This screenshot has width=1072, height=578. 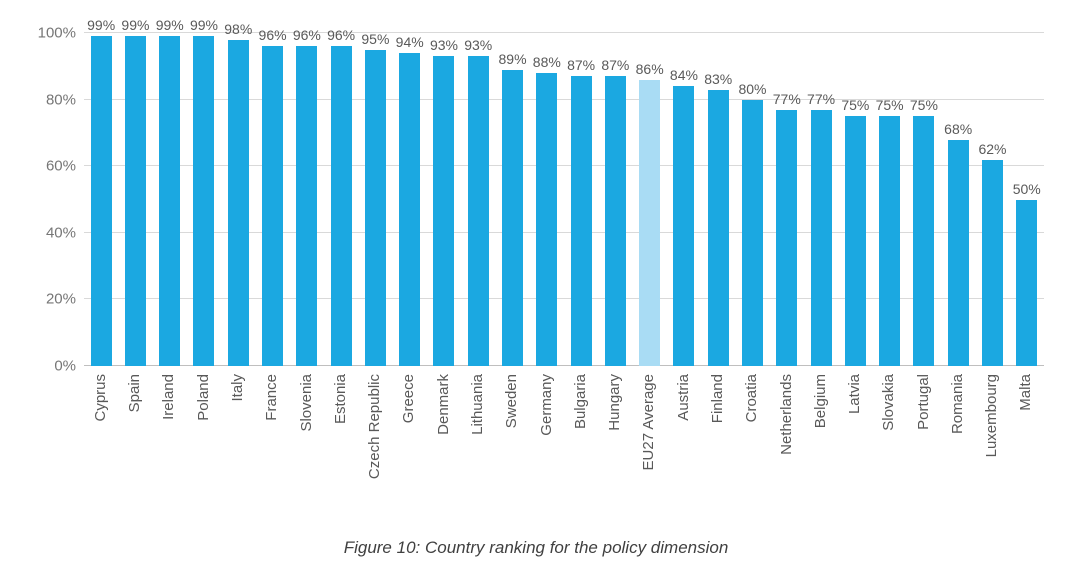 What do you see at coordinates (307, 206) in the screenshot?
I see `bar-slovenia` at bounding box center [307, 206].